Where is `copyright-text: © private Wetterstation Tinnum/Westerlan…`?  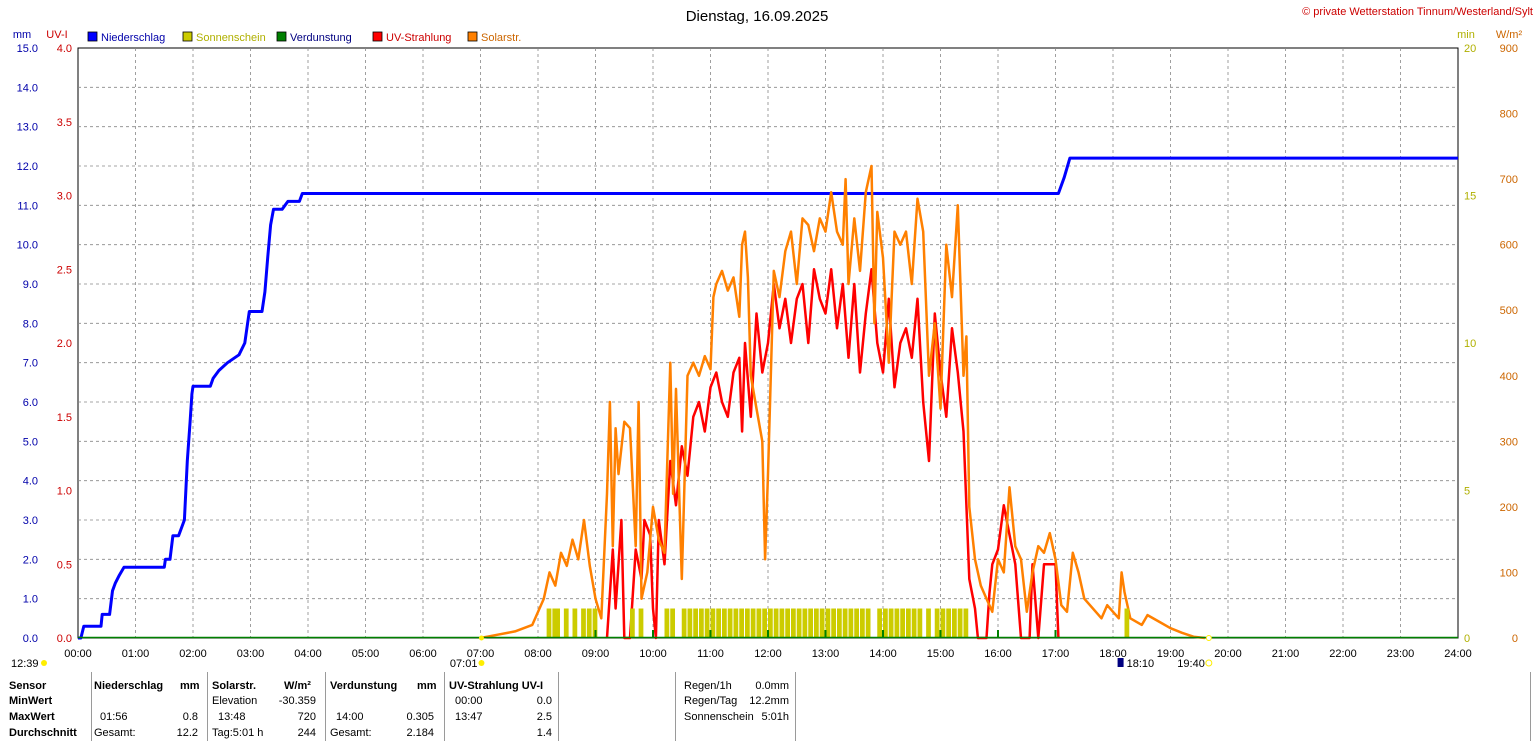 copyright-text: © private Wetterstation Tinnum/Westerlan… is located at coordinates (1417, 12).